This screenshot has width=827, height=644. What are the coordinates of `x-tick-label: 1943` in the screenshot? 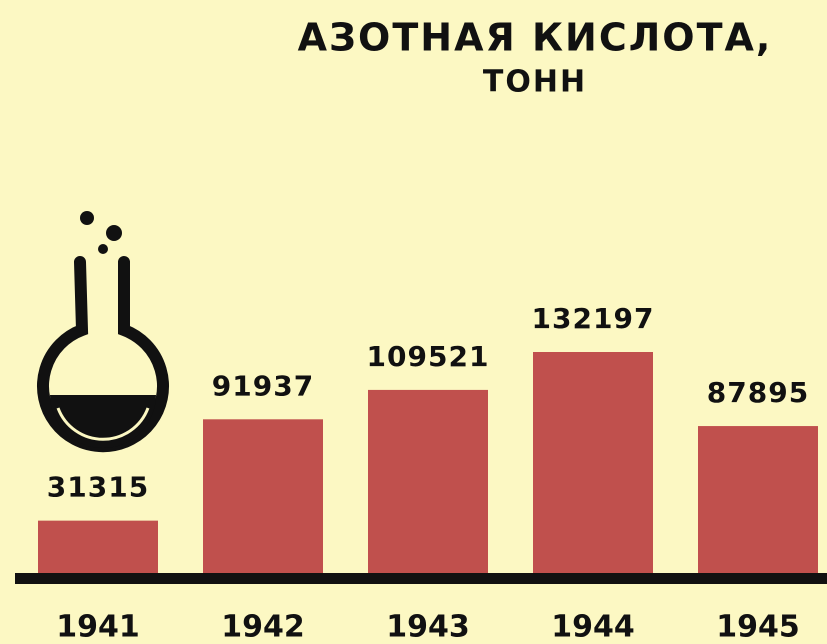 It's located at (428, 627).